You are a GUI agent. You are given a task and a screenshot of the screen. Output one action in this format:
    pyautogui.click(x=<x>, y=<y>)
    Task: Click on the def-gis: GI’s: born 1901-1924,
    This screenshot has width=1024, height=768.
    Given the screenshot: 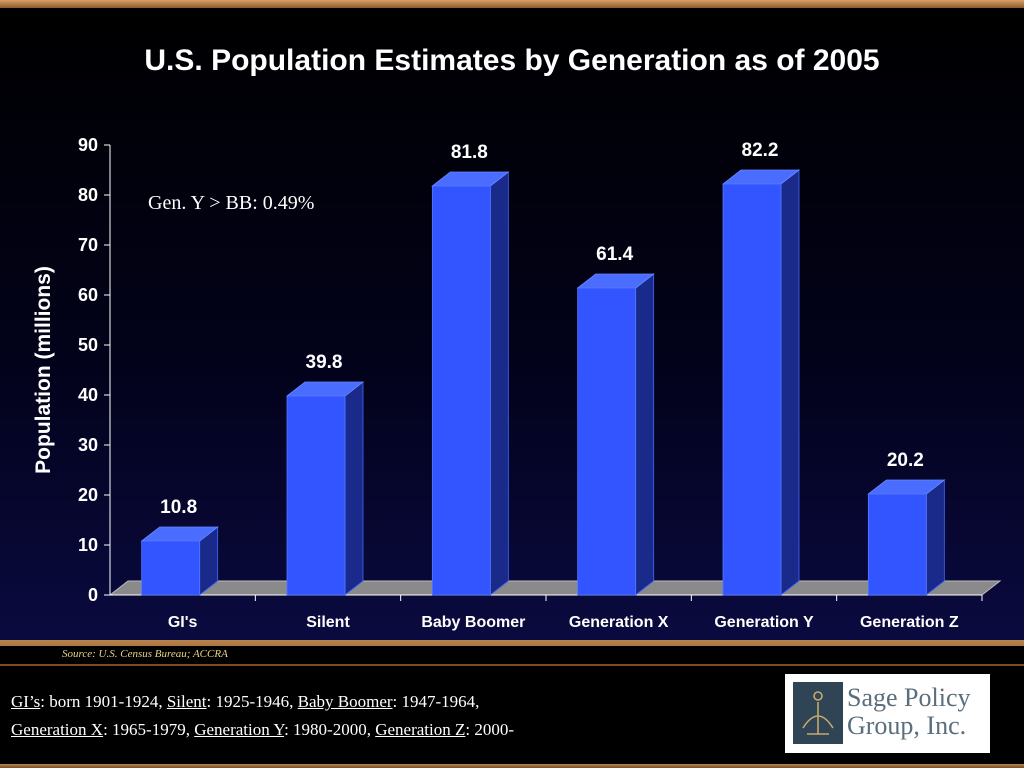 What is the action you would take?
    pyautogui.click(x=89, y=701)
    